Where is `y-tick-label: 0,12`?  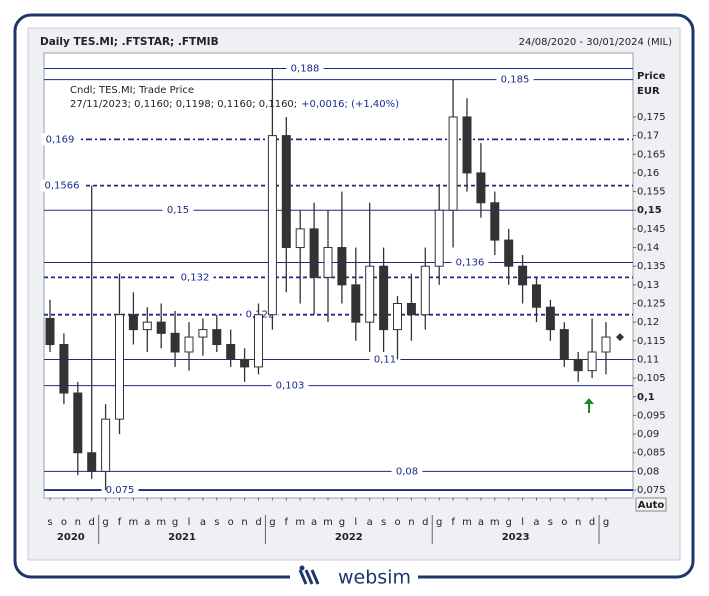 y-tick-label: 0,12 is located at coordinates (648, 322).